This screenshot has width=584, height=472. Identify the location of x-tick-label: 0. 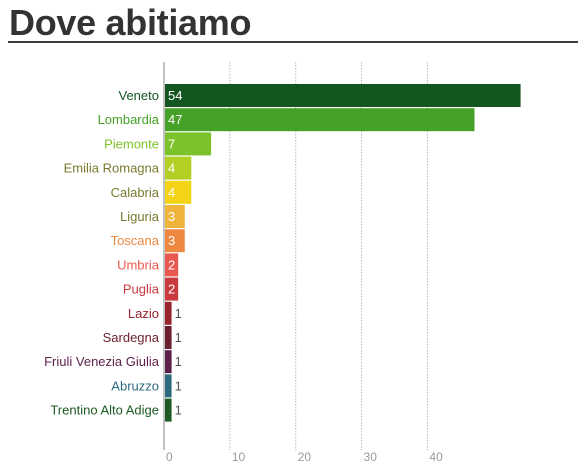
(169, 457).